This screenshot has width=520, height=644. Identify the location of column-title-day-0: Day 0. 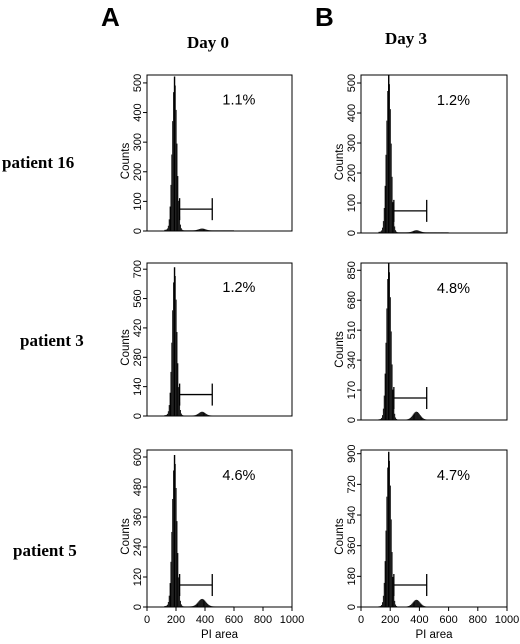
(208, 42).